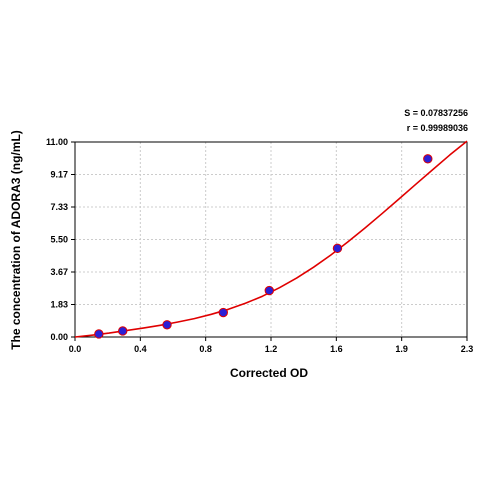 Image resolution: width=480 pixels, height=480 pixels. What do you see at coordinates (437, 128) in the screenshot?
I see `stat-r: r = 0.99989036` at bounding box center [437, 128].